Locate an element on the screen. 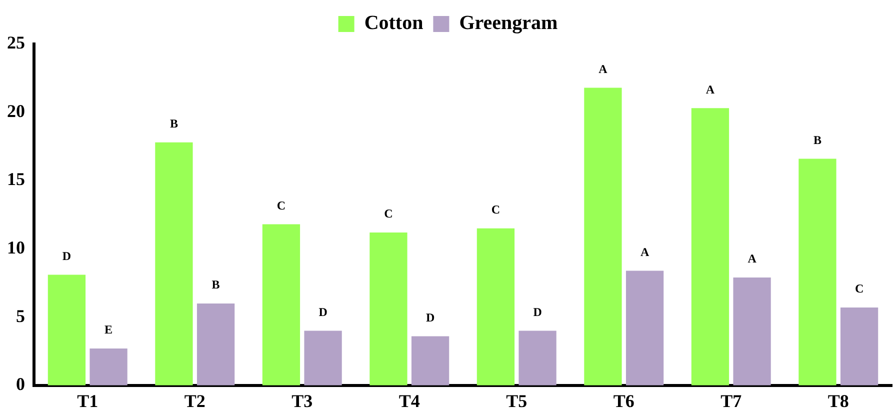  y-tick-label: 10 is located at coordinates (16, 247).